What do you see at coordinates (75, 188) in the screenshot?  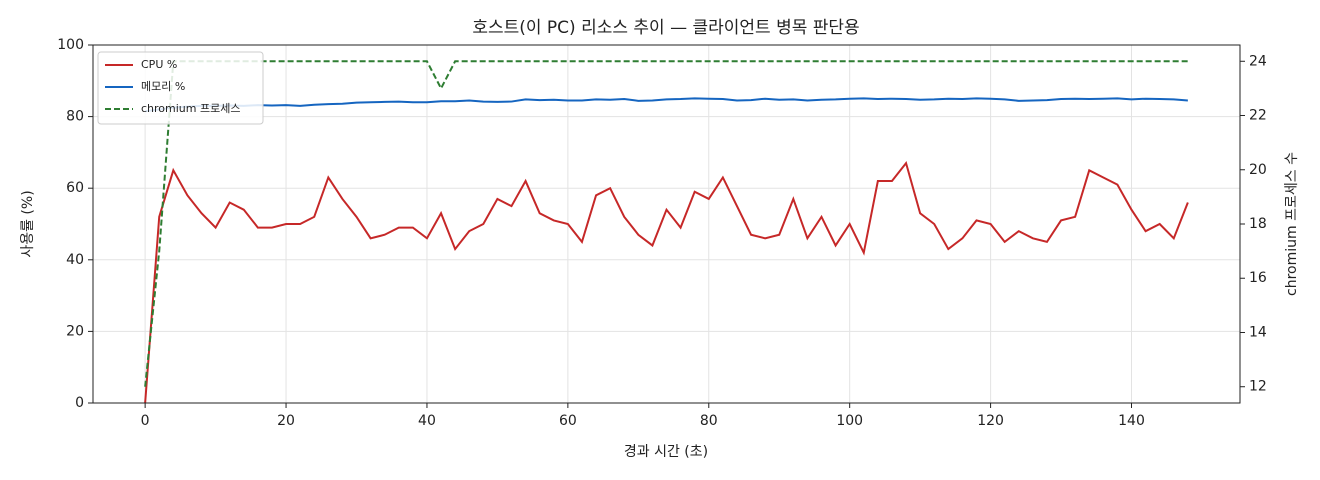 I see `y-tick-label: 60` at bounding box center [75, 188].